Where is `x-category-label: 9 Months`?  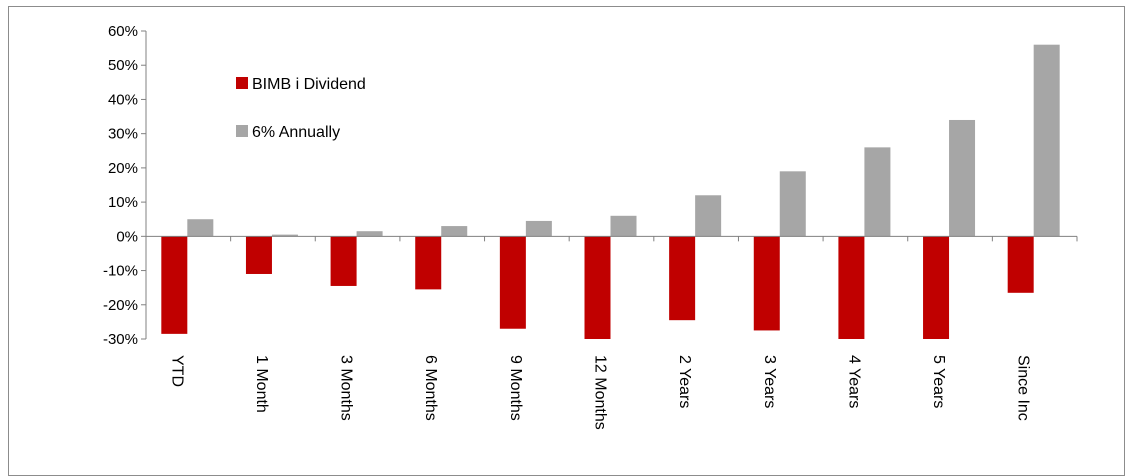 x-category-label: 9 Months is located at coordinates (515, 388).